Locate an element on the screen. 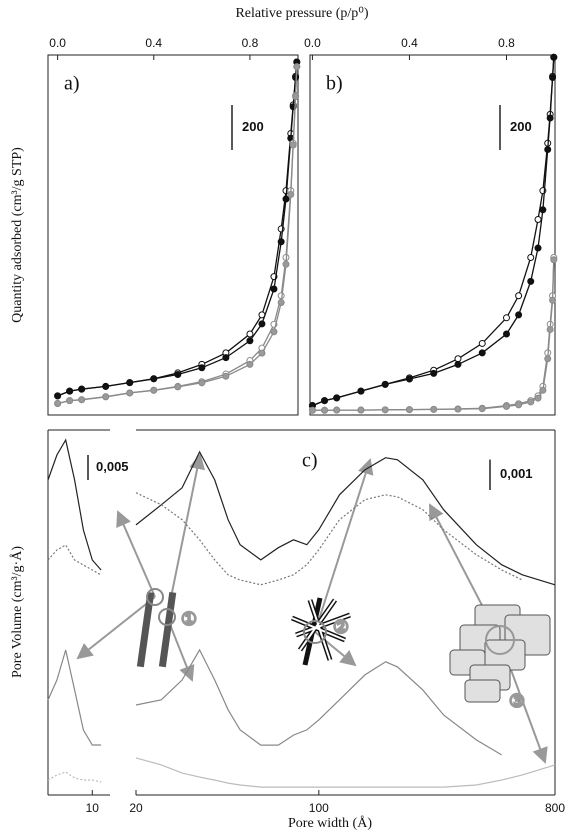 The height and width of the screenshot is (834, 570). x-tick-label: 0.4 is located at coordinates (409, 43).